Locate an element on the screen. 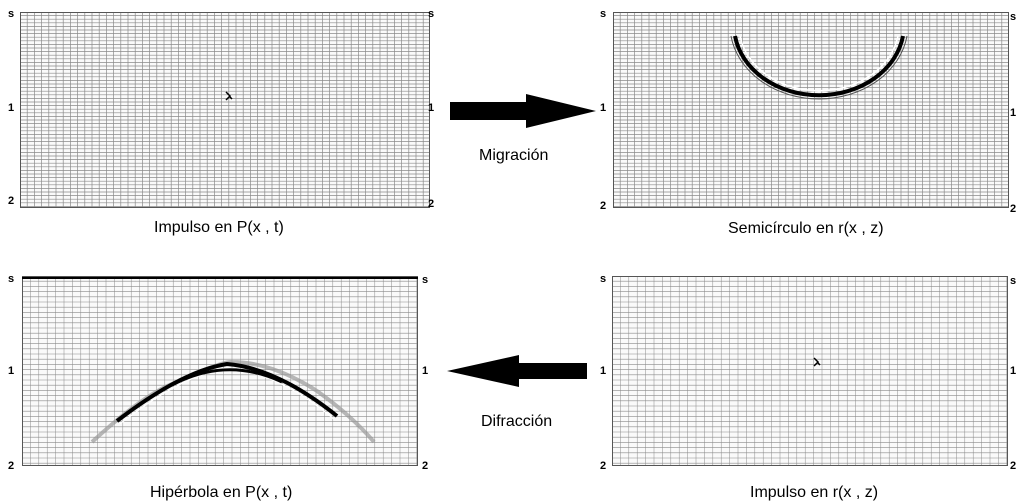 This screenshot has height=504, width=1018. seismic-grid-impulse-rxz is located at coordinates (810, 371).